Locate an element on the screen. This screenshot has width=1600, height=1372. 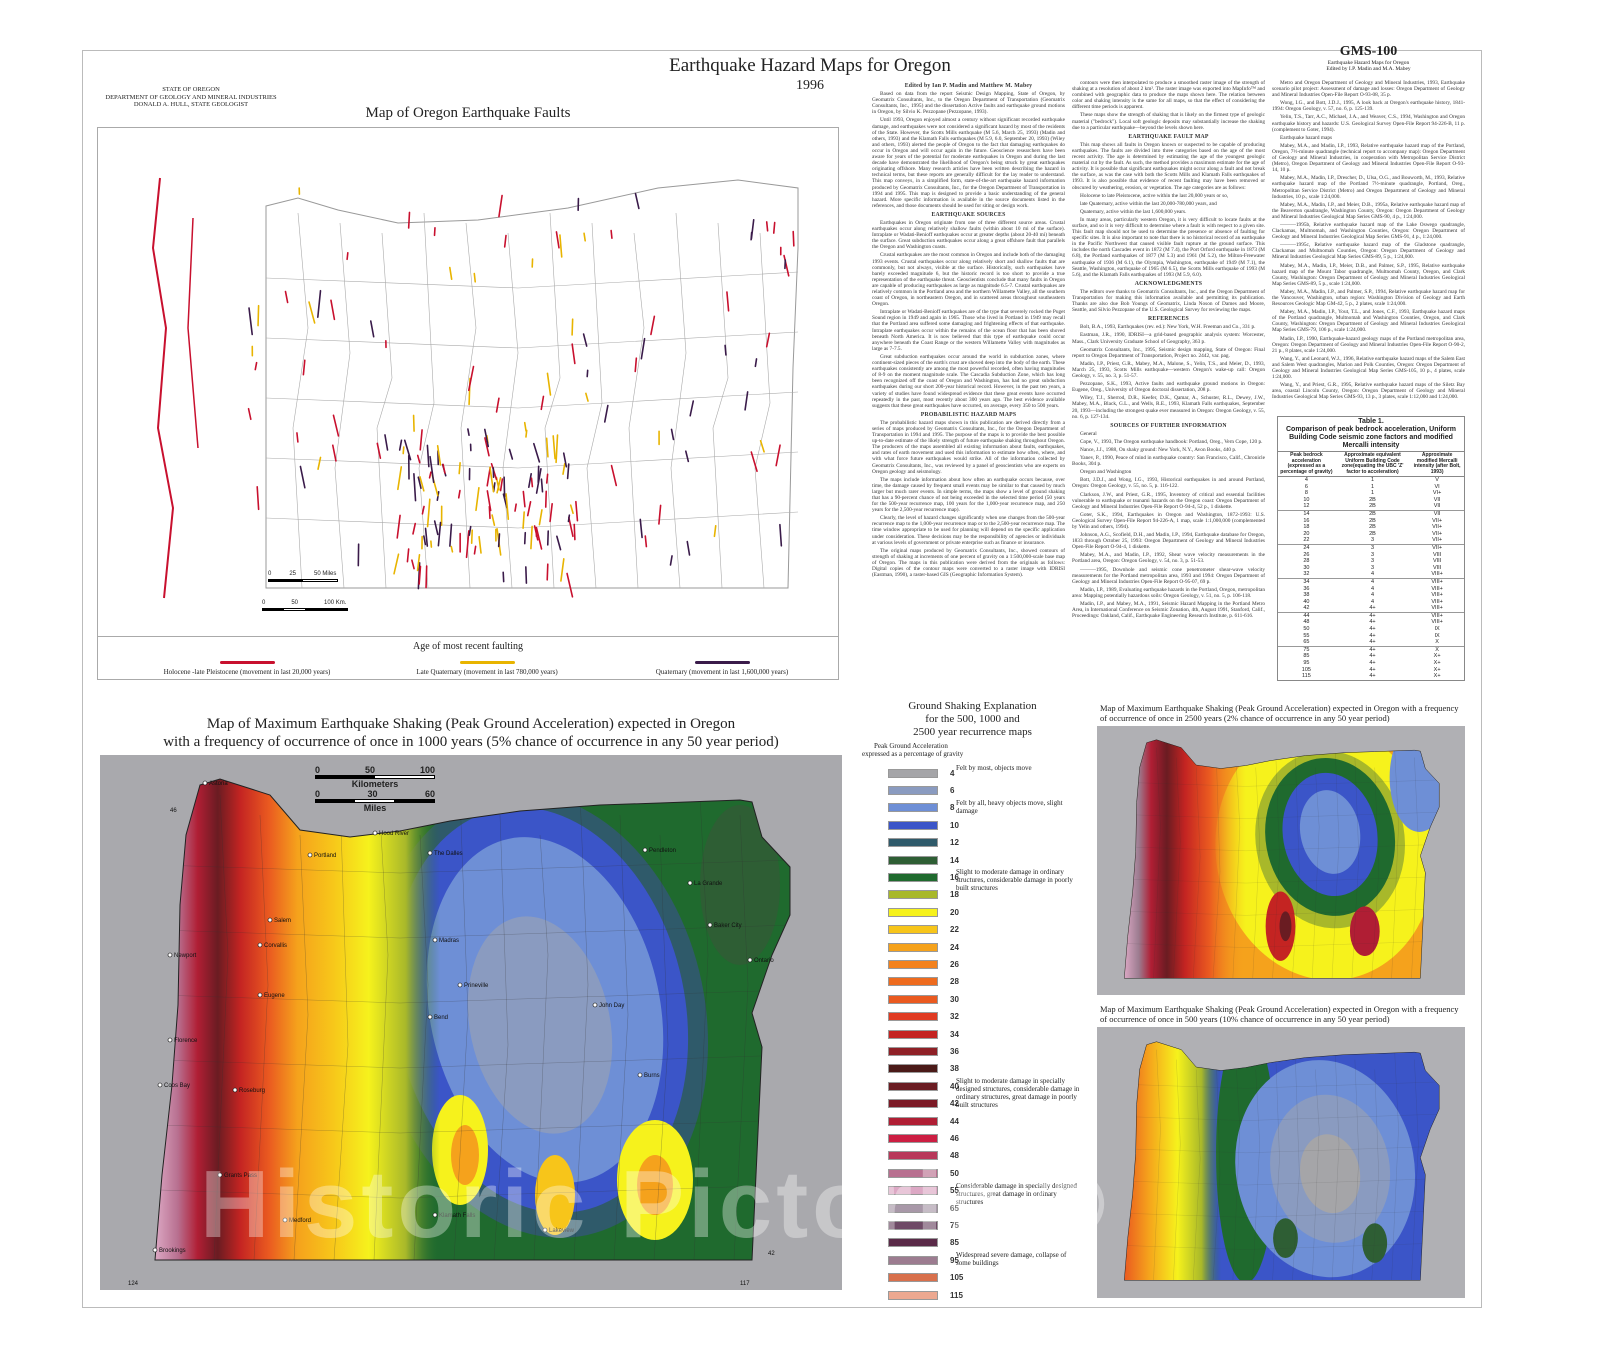
legend-item: 46 is located at coordinates (923, 1138).